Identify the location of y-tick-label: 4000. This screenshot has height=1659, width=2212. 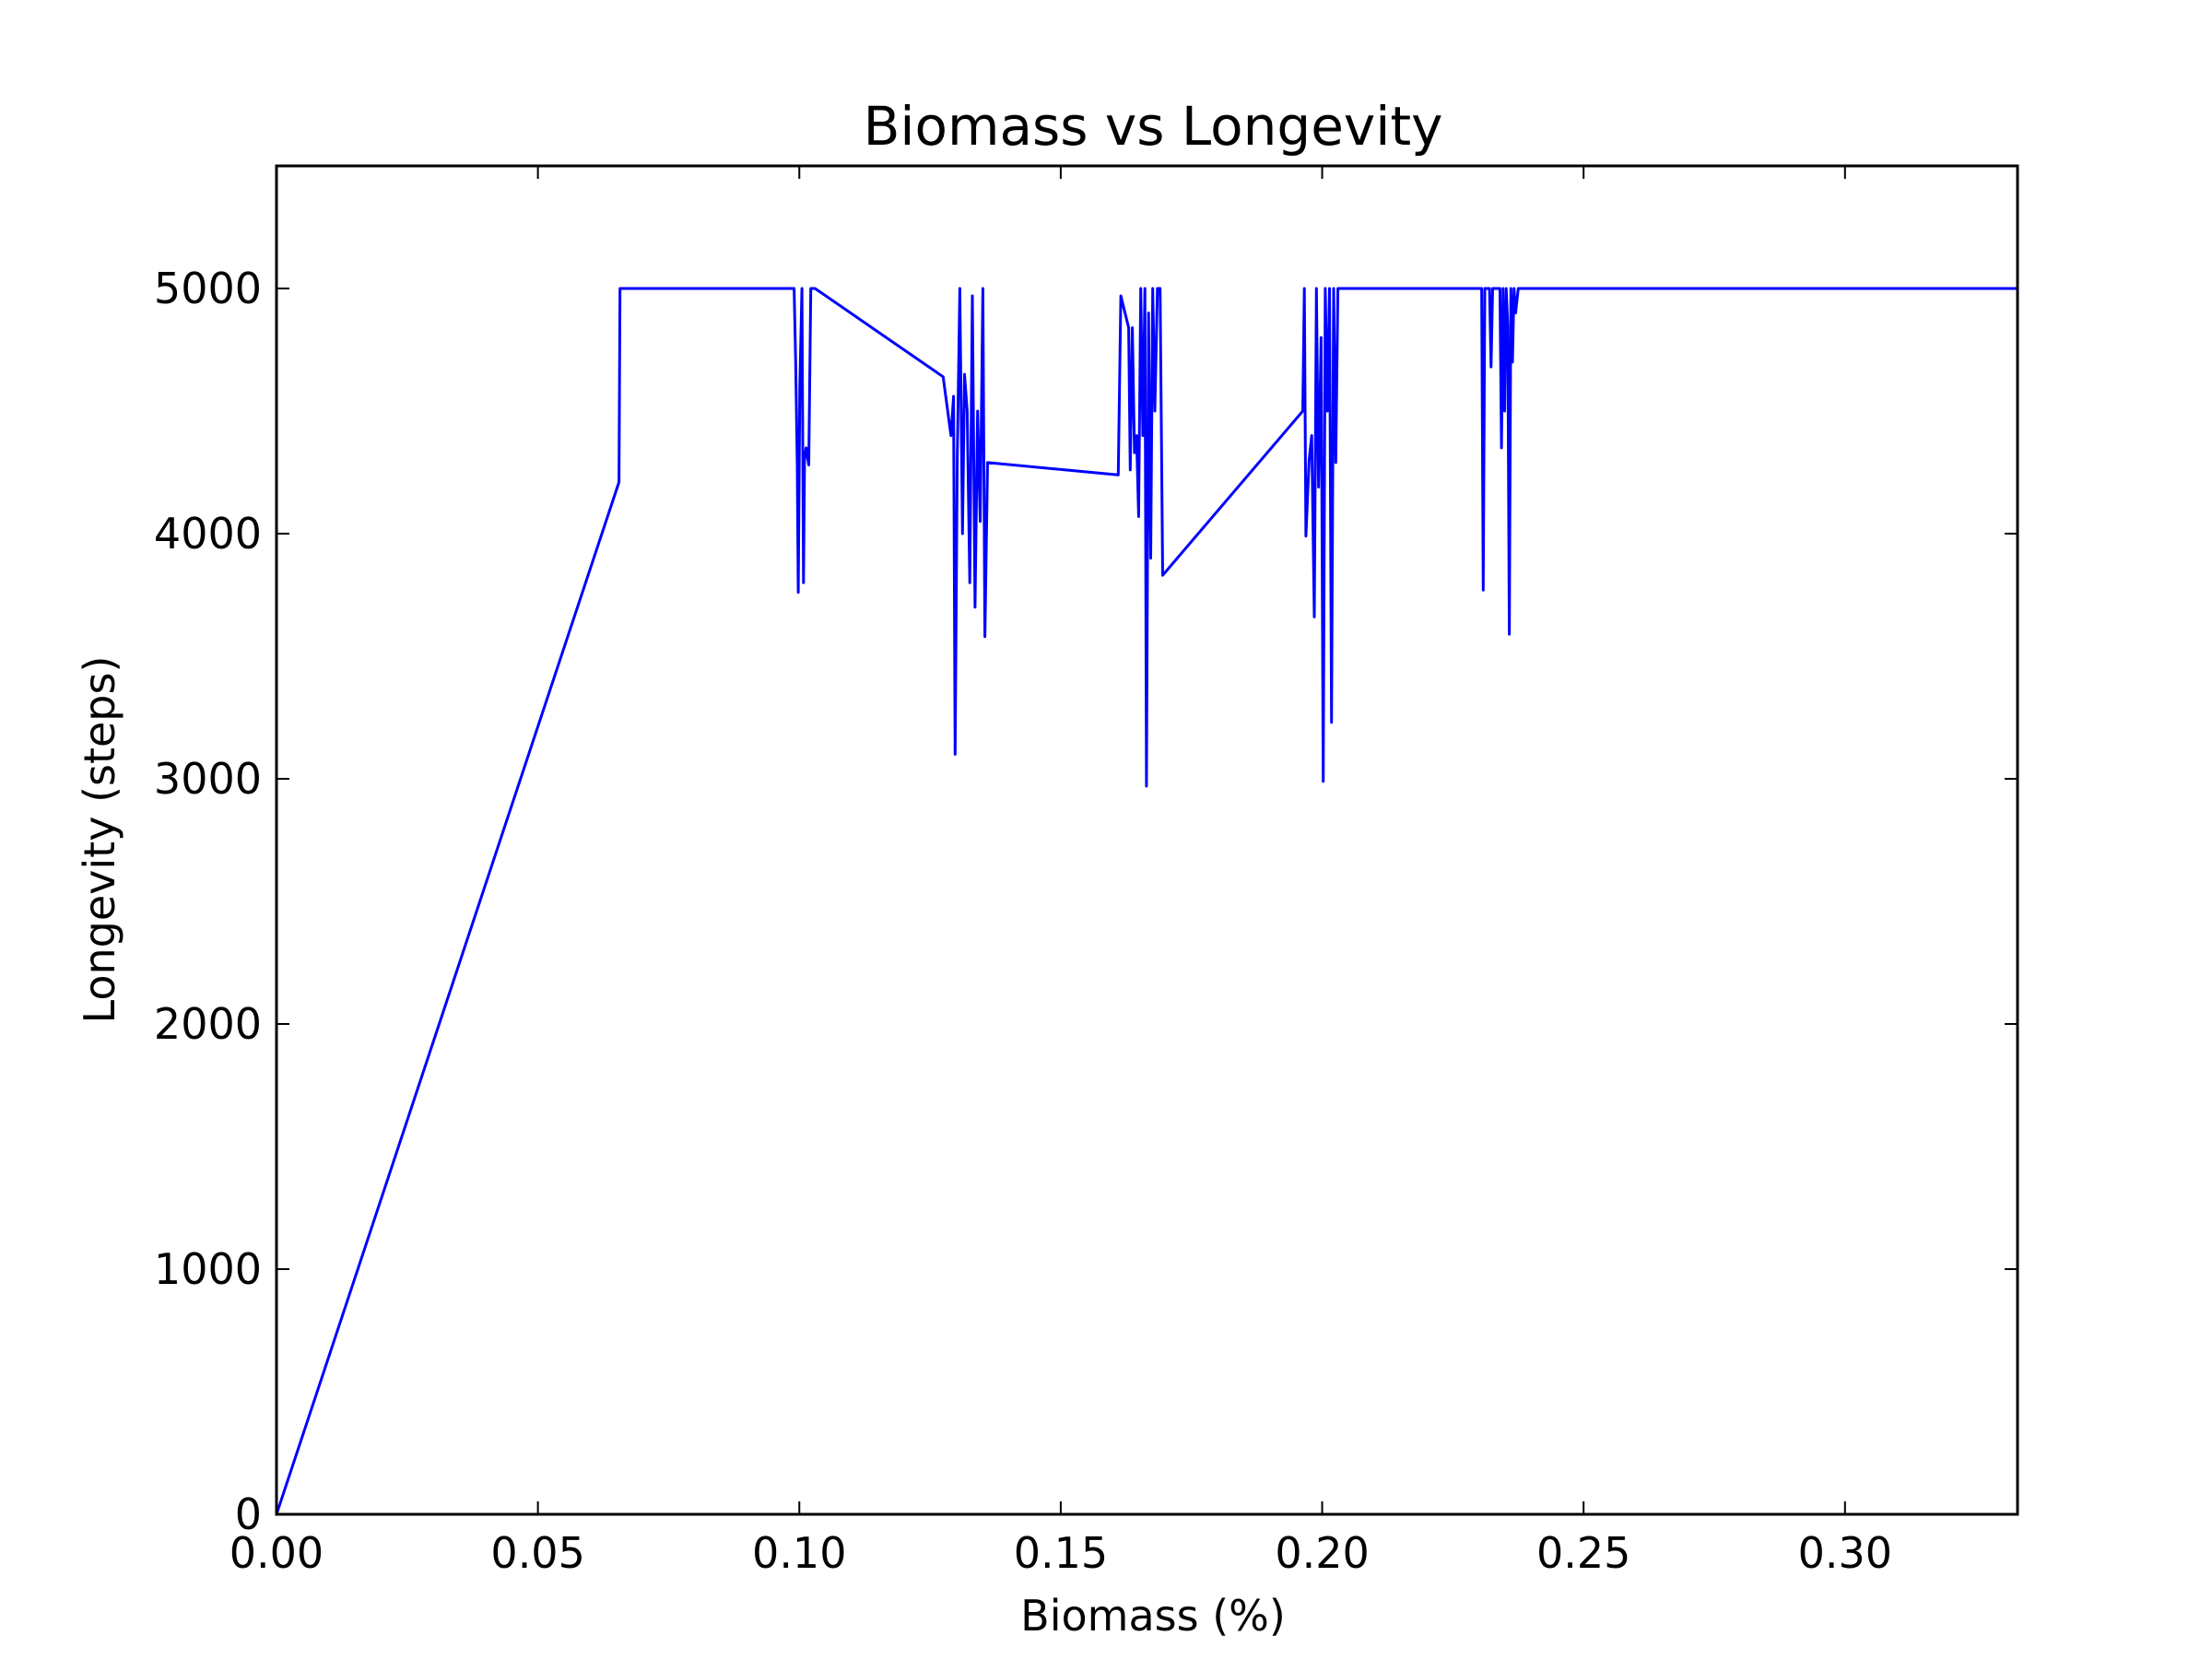
(208, 534).